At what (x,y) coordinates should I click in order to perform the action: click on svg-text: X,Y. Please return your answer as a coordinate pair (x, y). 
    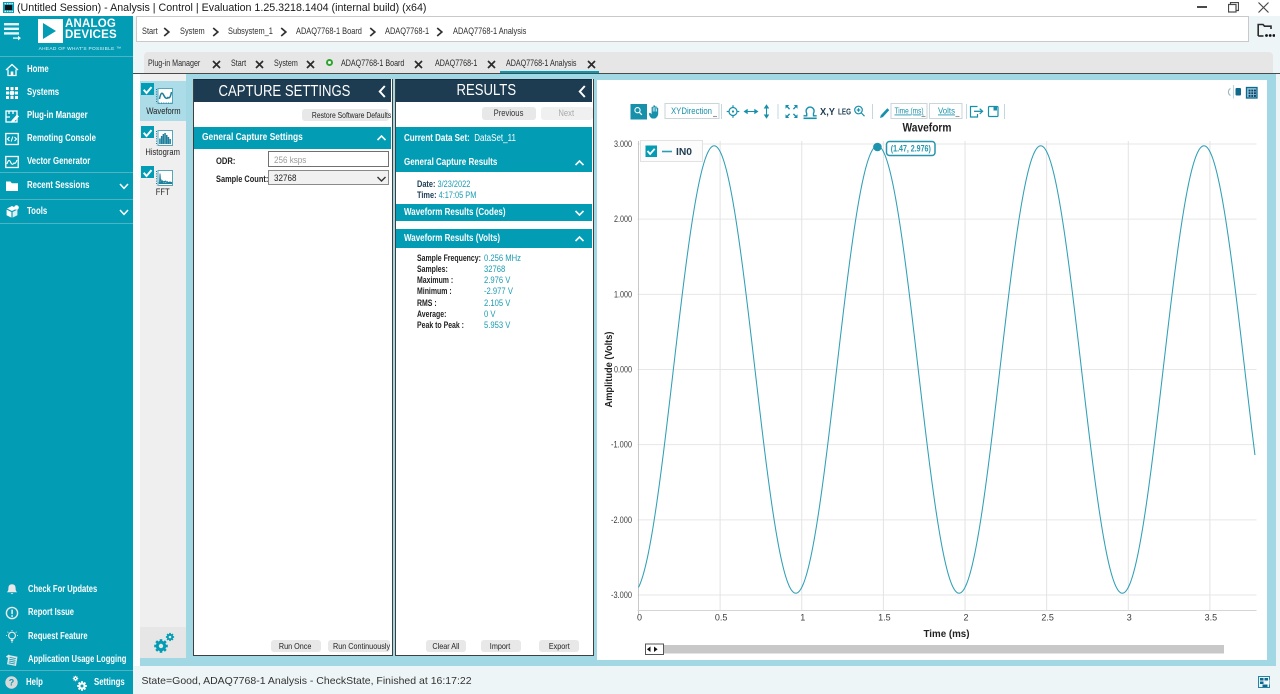
    Looking at the image, I should click on (827, 112).